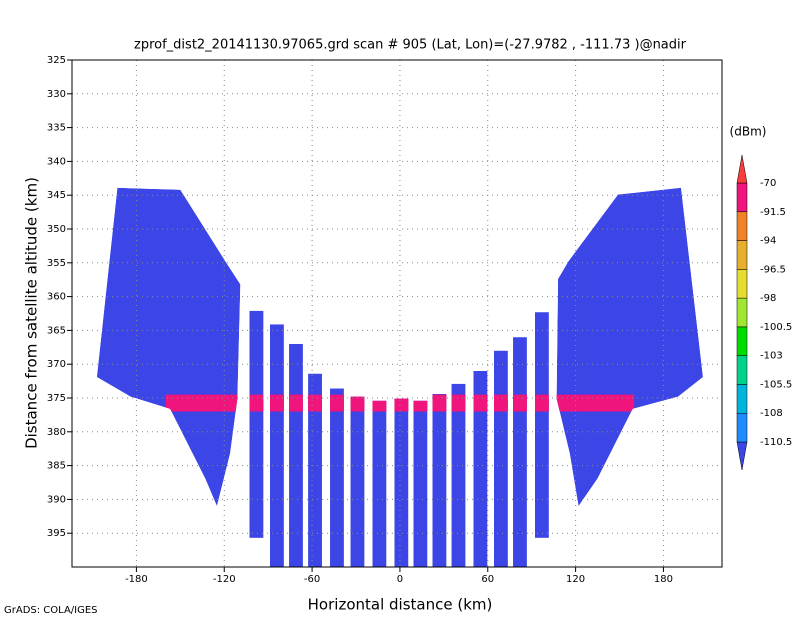 The image size is (800, 618). I want to click on y-tick-label: 360, so click(56, 297).